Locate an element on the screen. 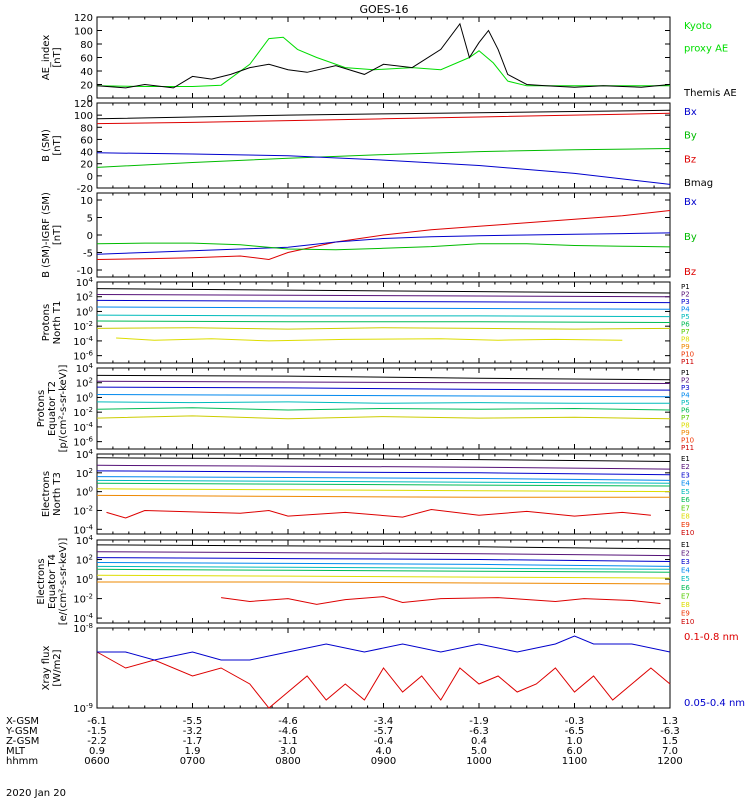  ephemeris-value: -1.9 is located at coordinates (479, 721).